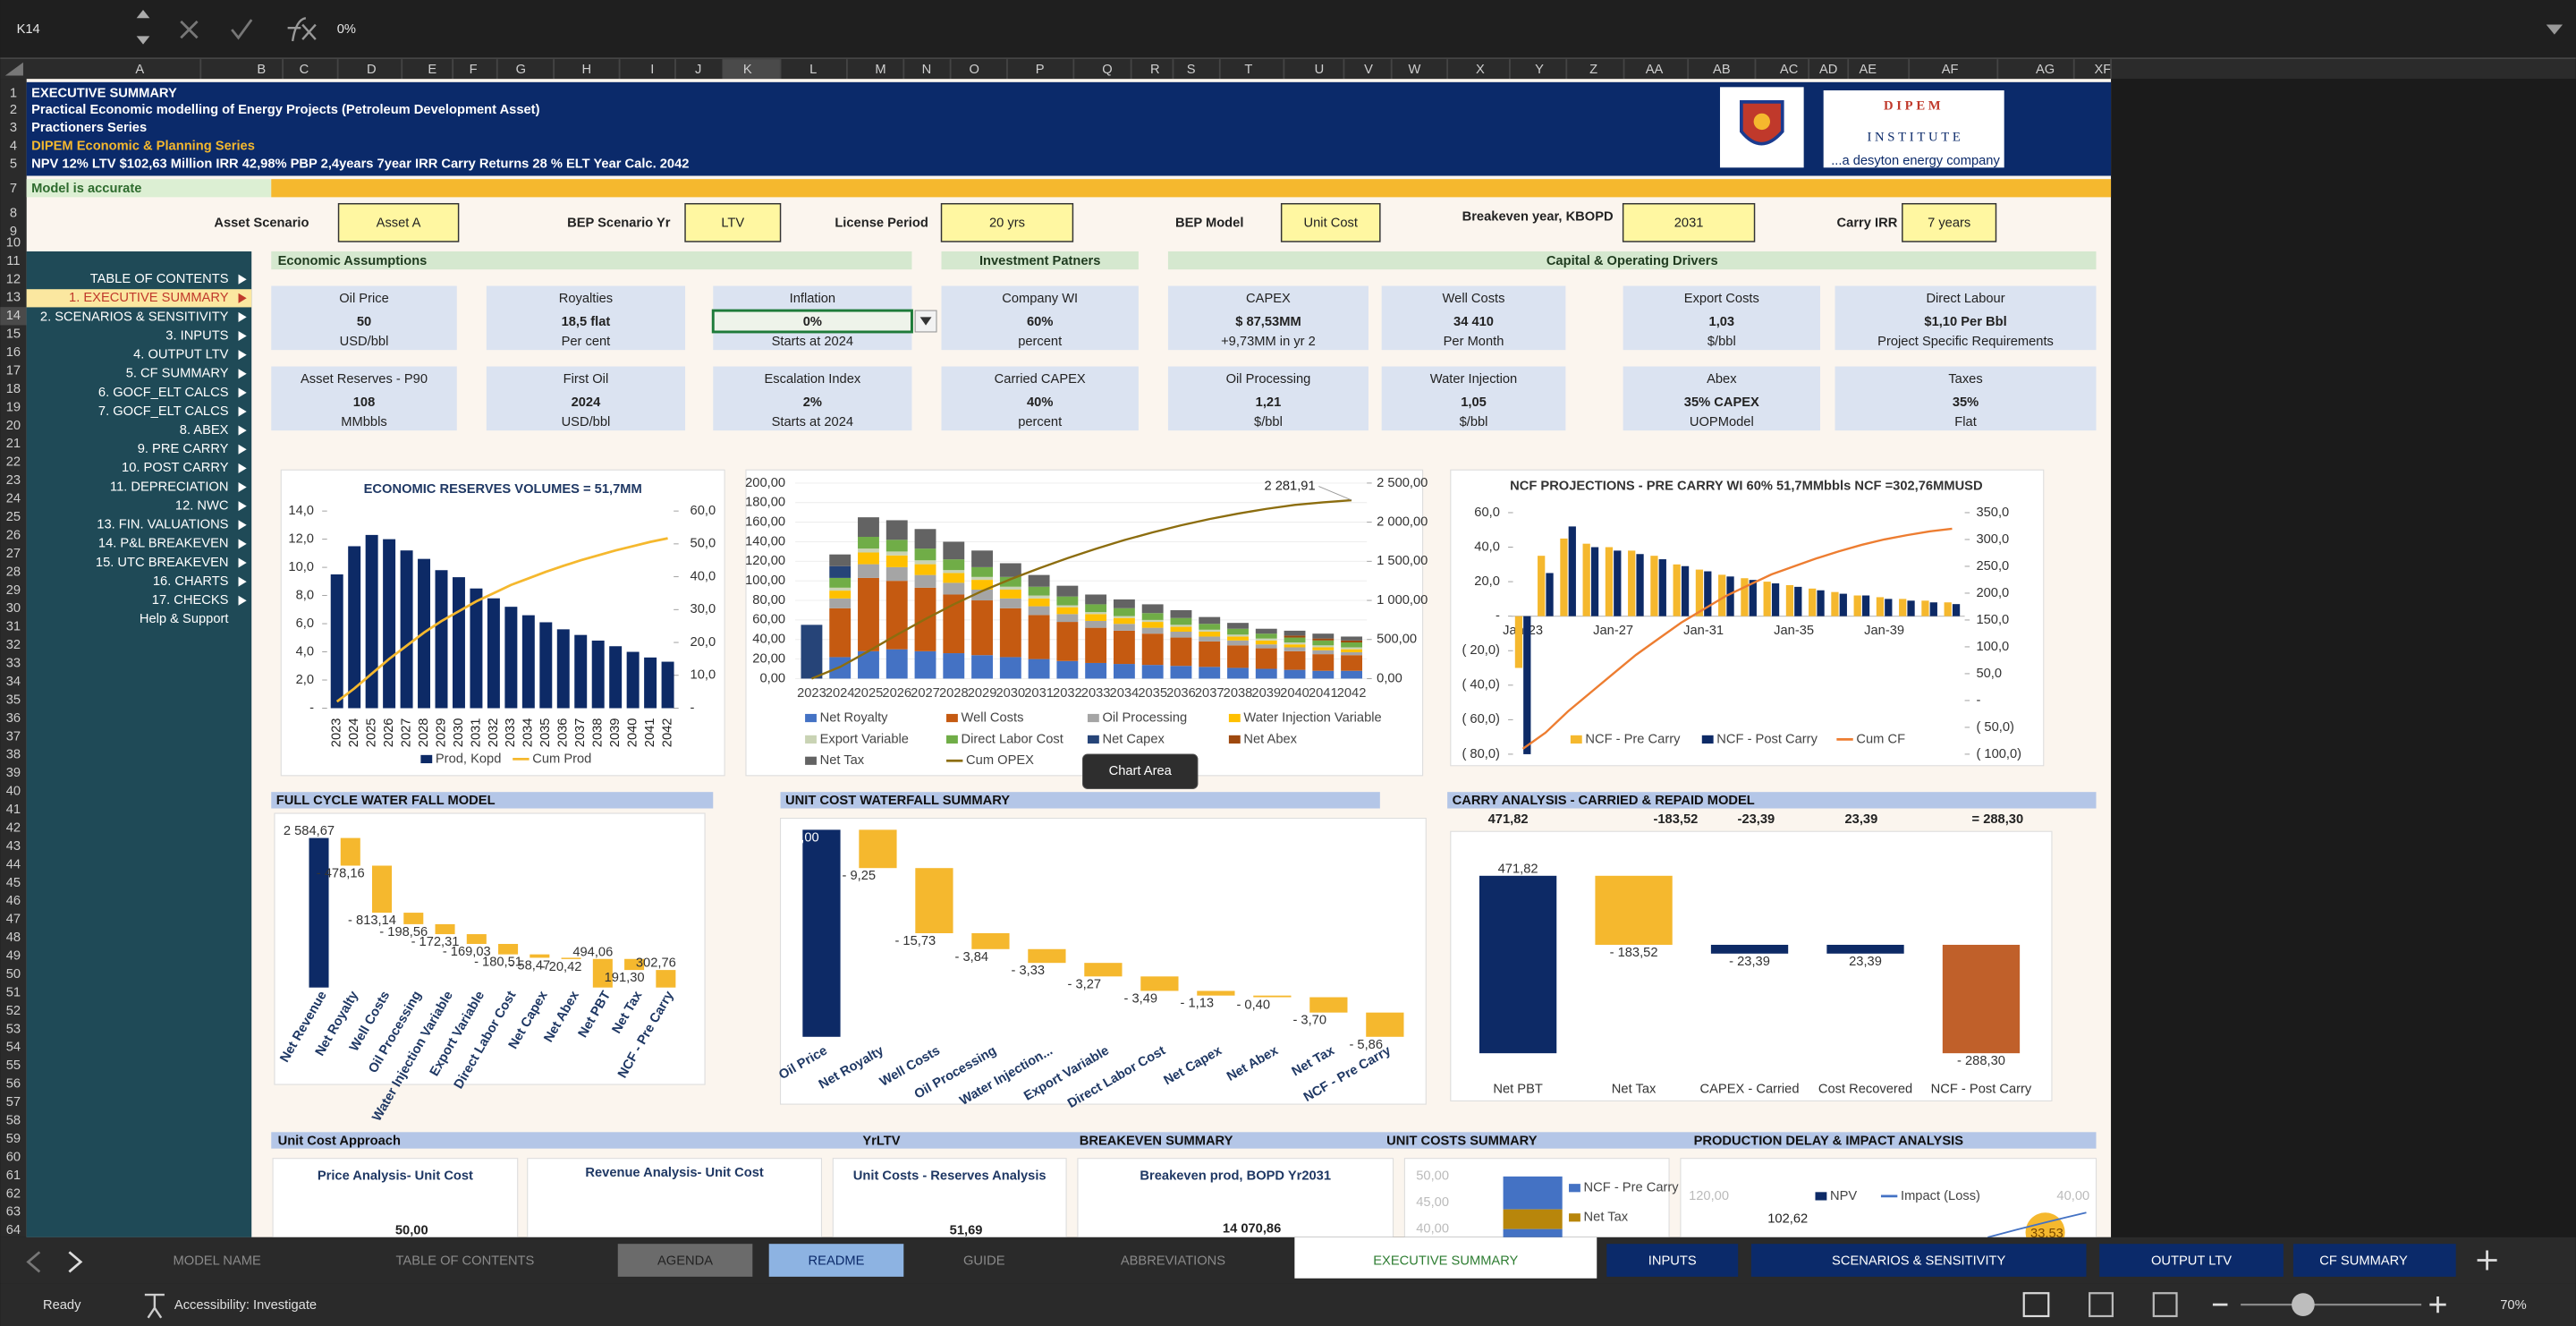  Describe the element at coordinates (13, 189) in the screenshot. I see `row-header: 7` at that location.